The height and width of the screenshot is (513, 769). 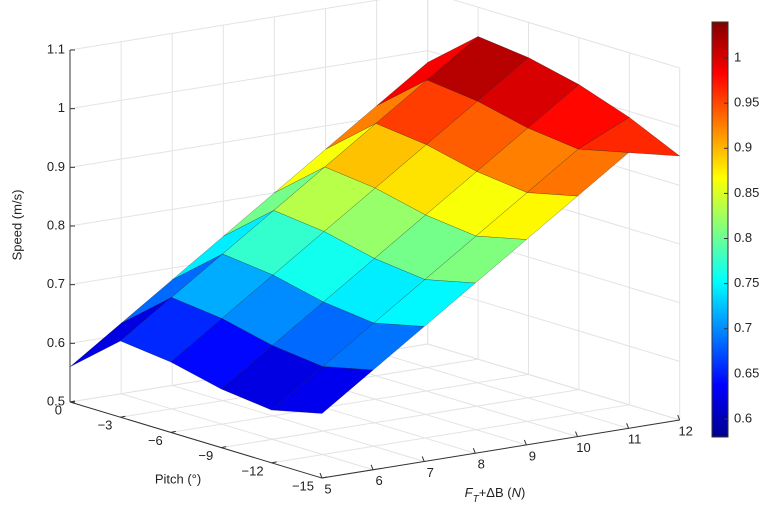 What do you see at coordinates (178, 478) in the screenshot?
I see `y-axis-label: Pitch (°)` at bounding box center [178, 478].